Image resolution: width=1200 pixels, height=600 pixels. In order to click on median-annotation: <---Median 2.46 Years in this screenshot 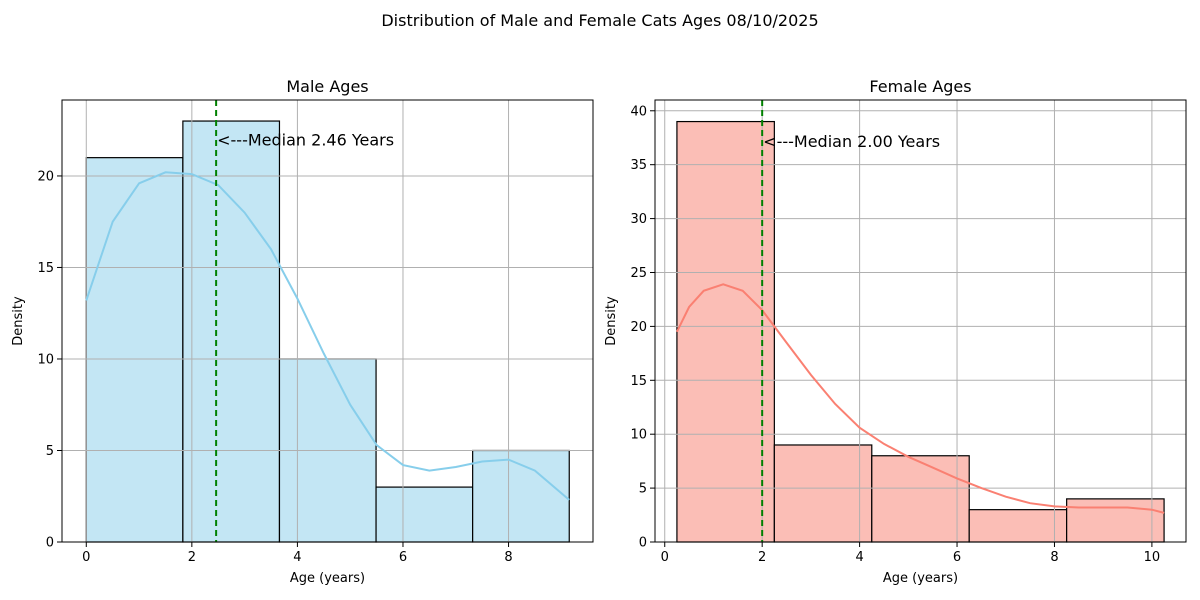, I will do `click(305, 139)`.